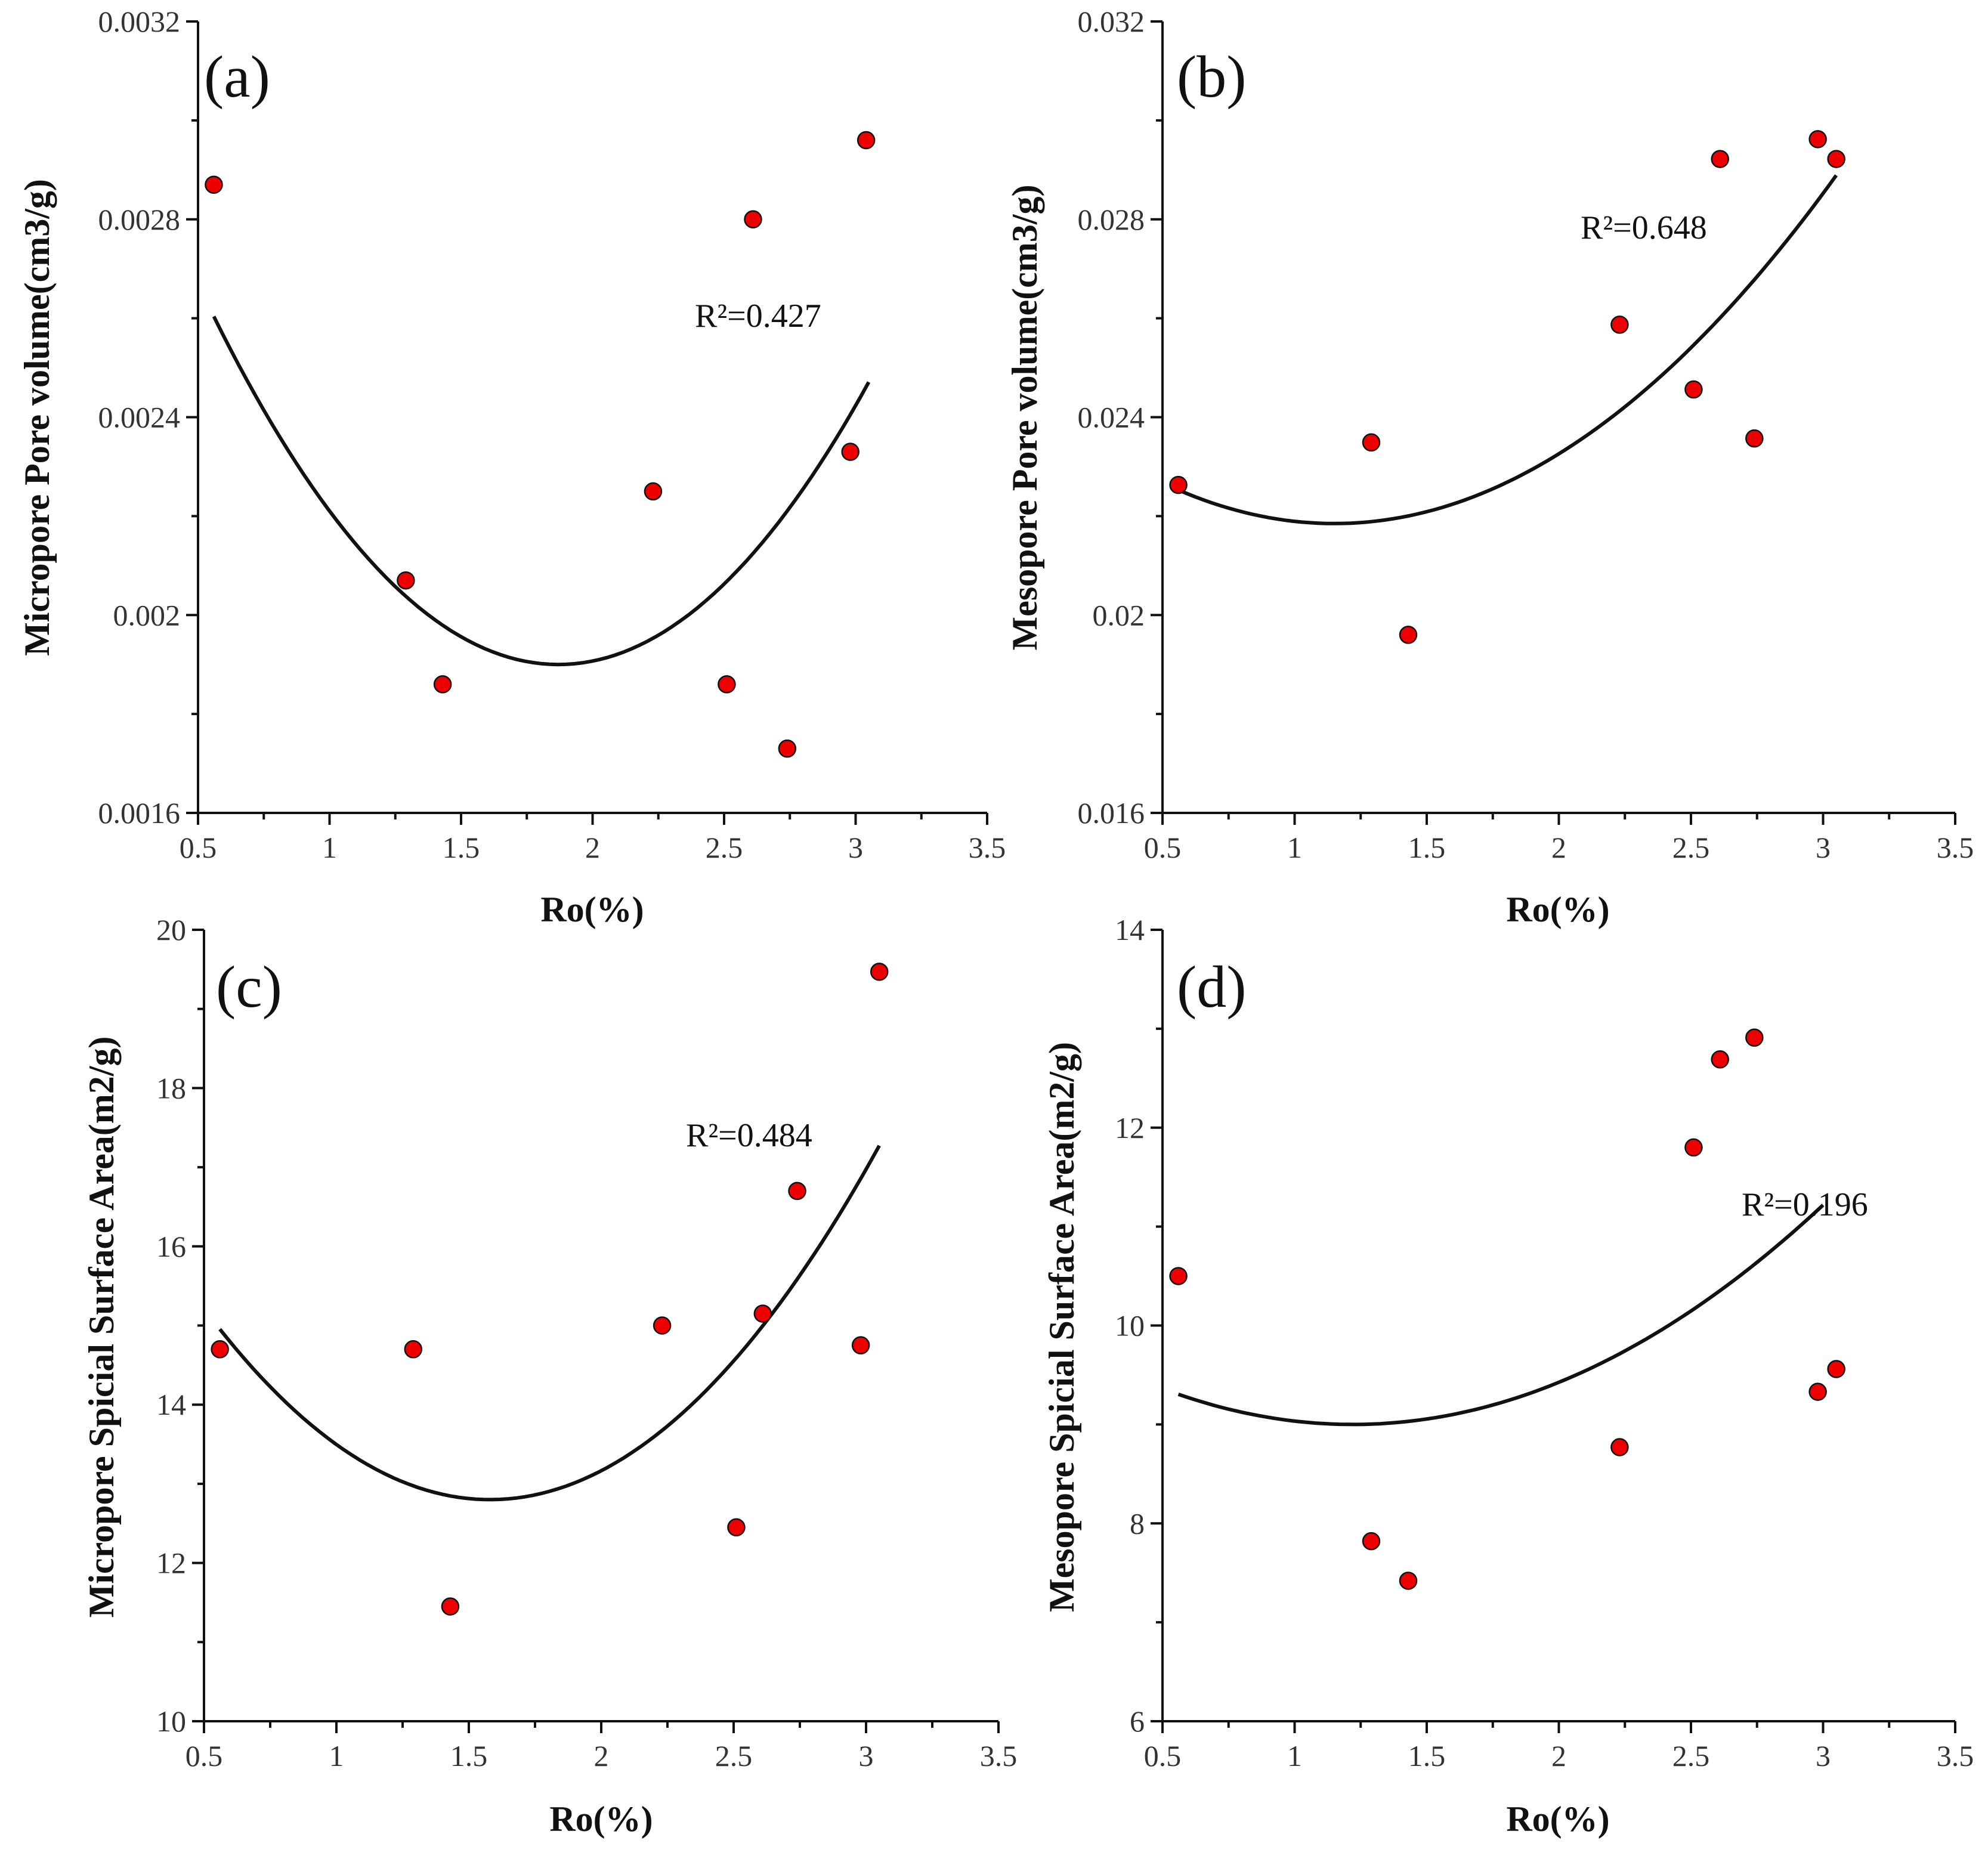 The height and width of the screenshot is (1859, 1988). What do you see at coordinates (1024, 418) in the screenshot?
I see `y-axis-title: Mesopore Pore volume(cm3/g)` at bounding box center [1024, 418].